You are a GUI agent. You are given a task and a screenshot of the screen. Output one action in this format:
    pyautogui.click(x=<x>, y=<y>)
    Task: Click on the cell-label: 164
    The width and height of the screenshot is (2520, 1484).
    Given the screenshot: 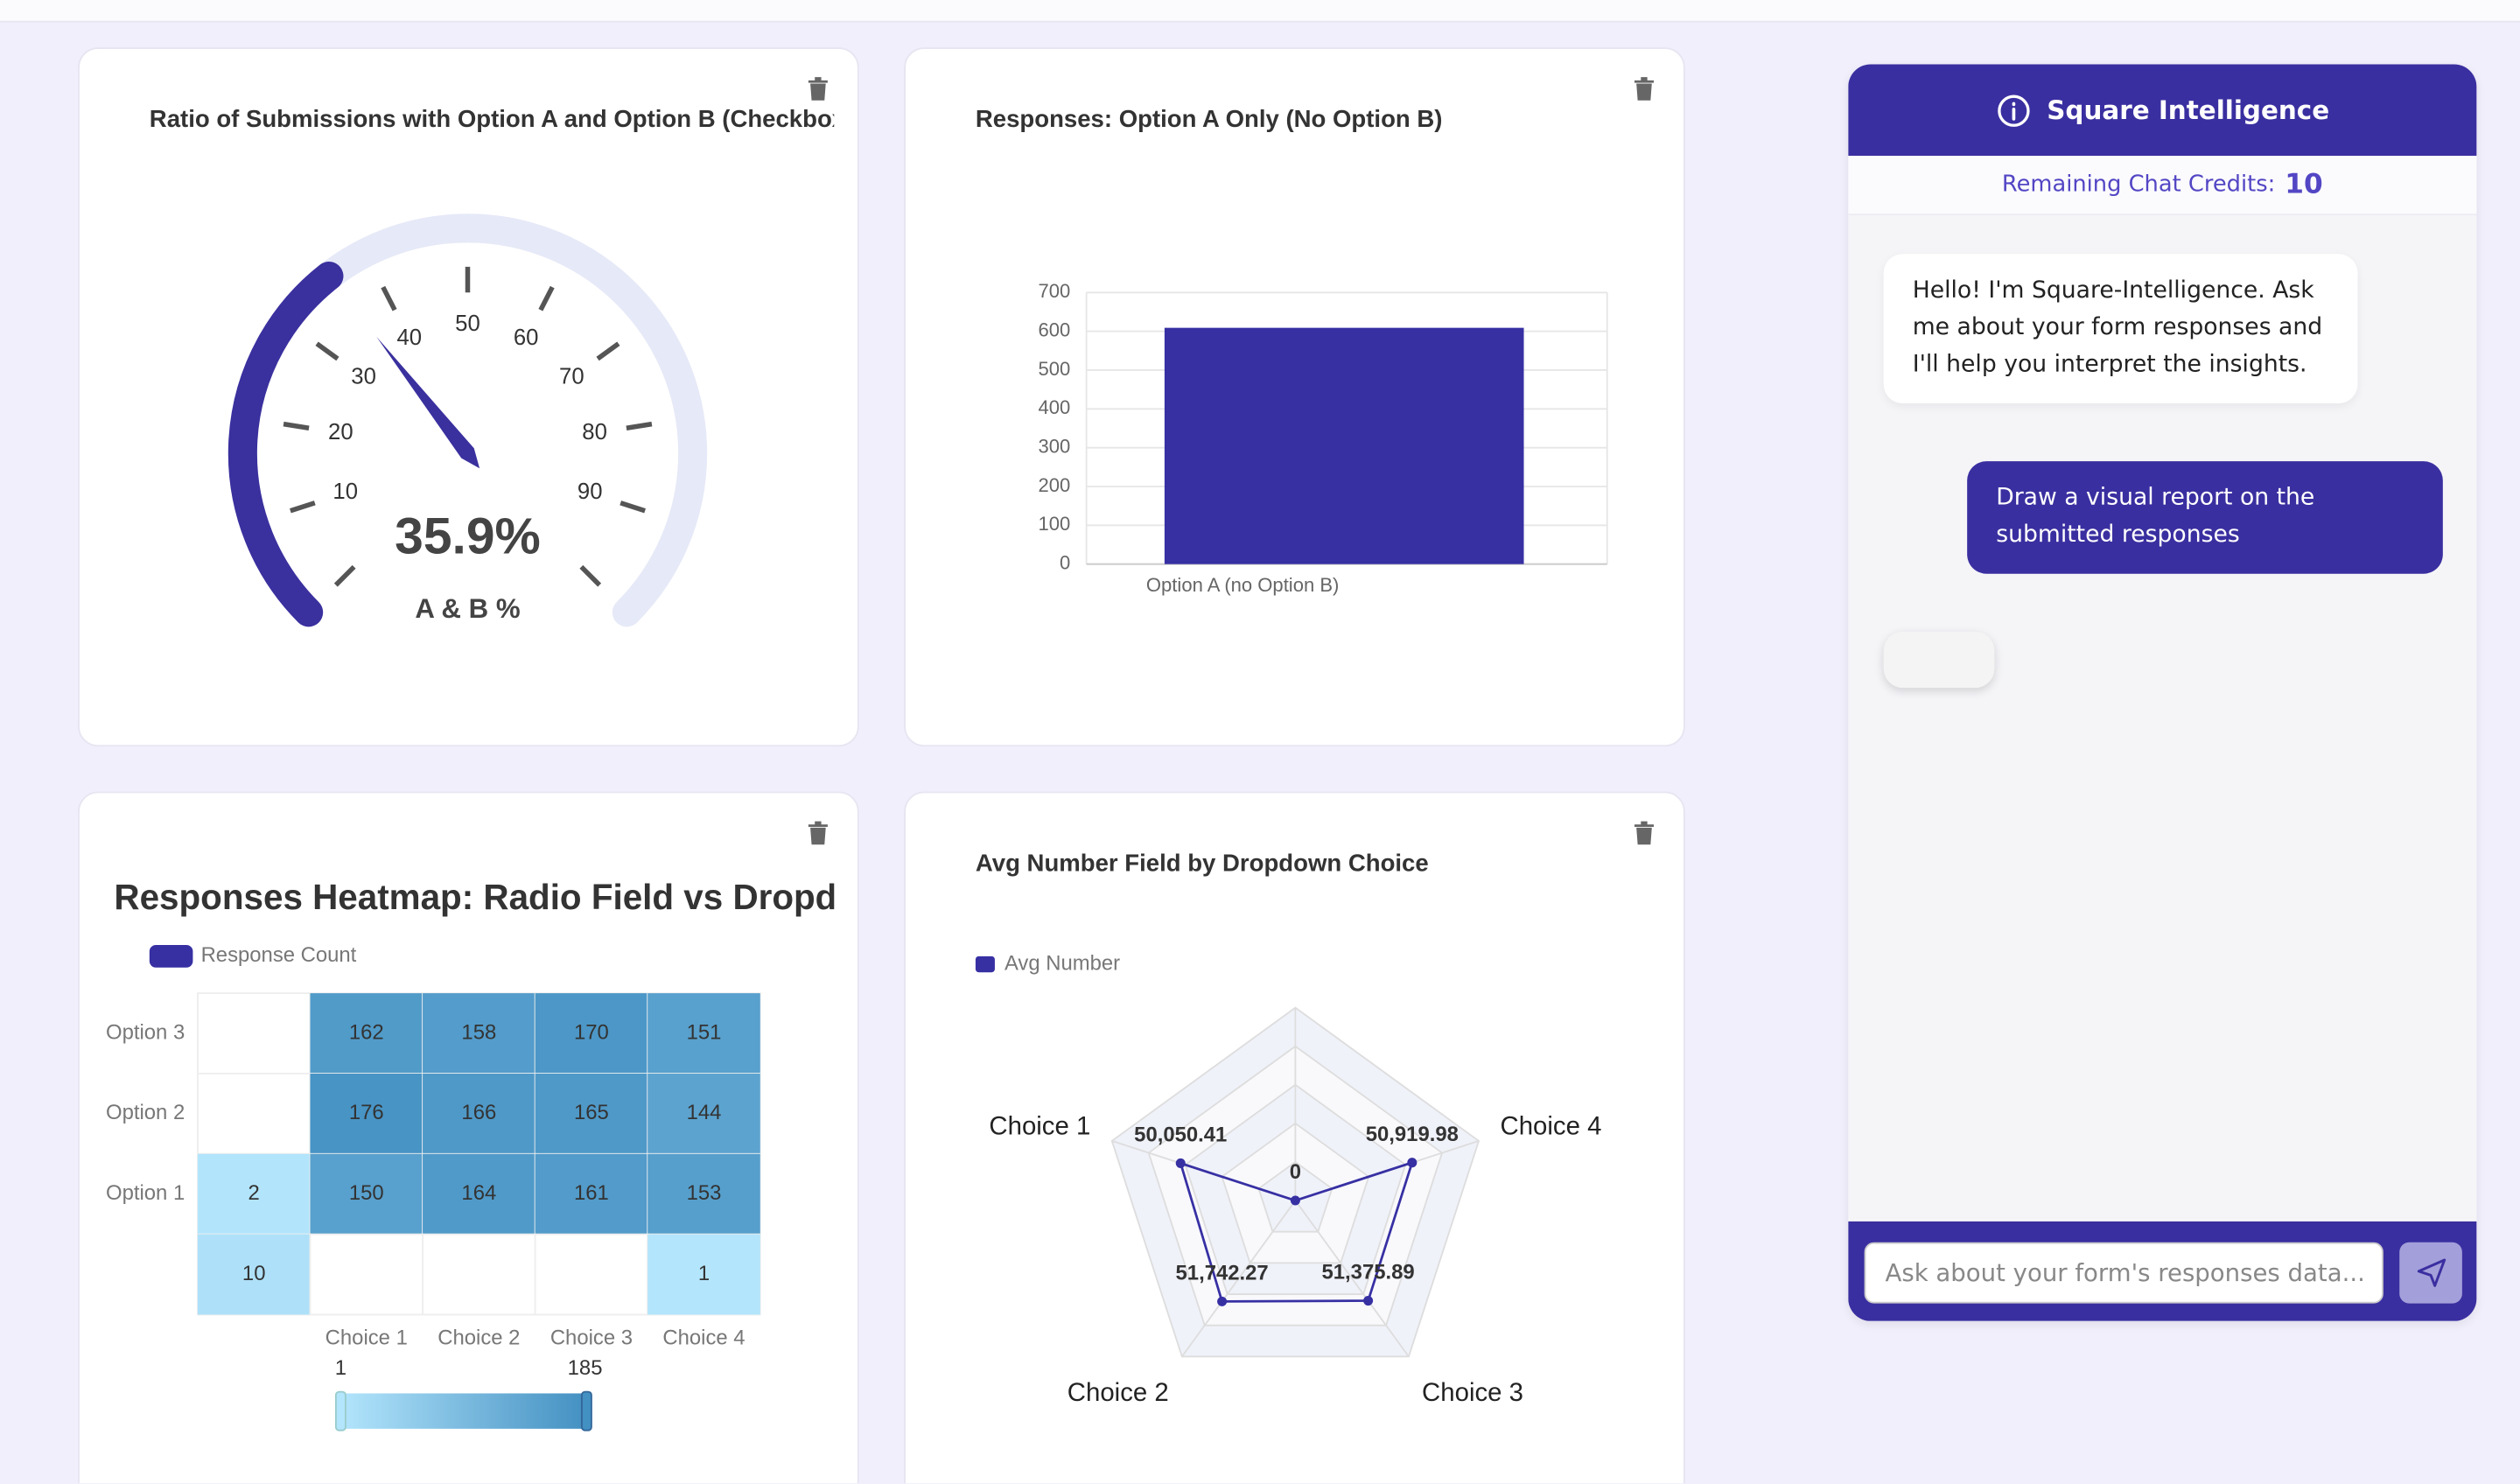 What is the action you would take?
    pyautogui.click(x=478, y=1193)
    